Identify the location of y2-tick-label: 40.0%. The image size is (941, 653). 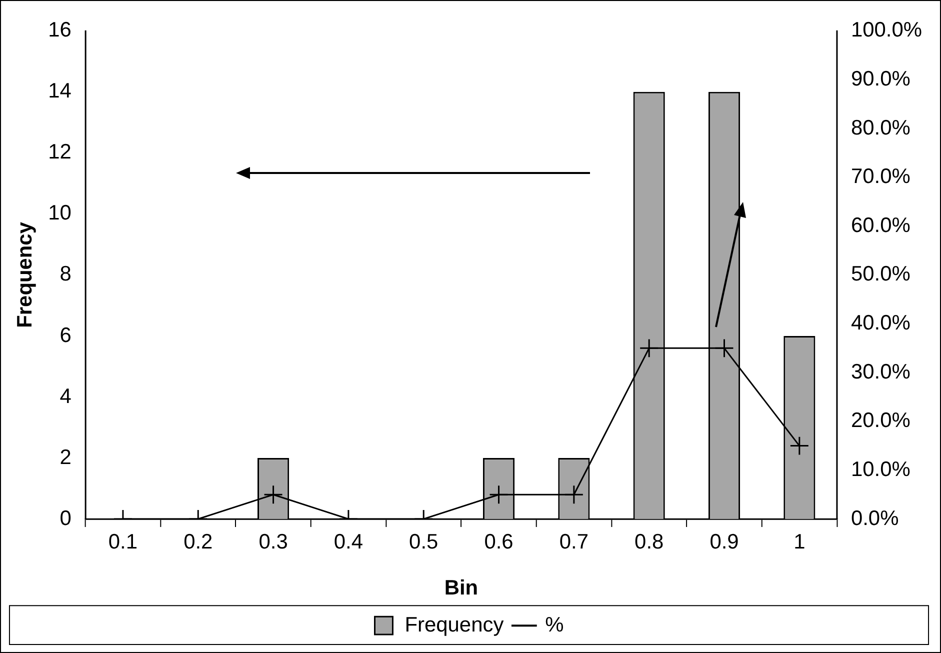
(880, 323).